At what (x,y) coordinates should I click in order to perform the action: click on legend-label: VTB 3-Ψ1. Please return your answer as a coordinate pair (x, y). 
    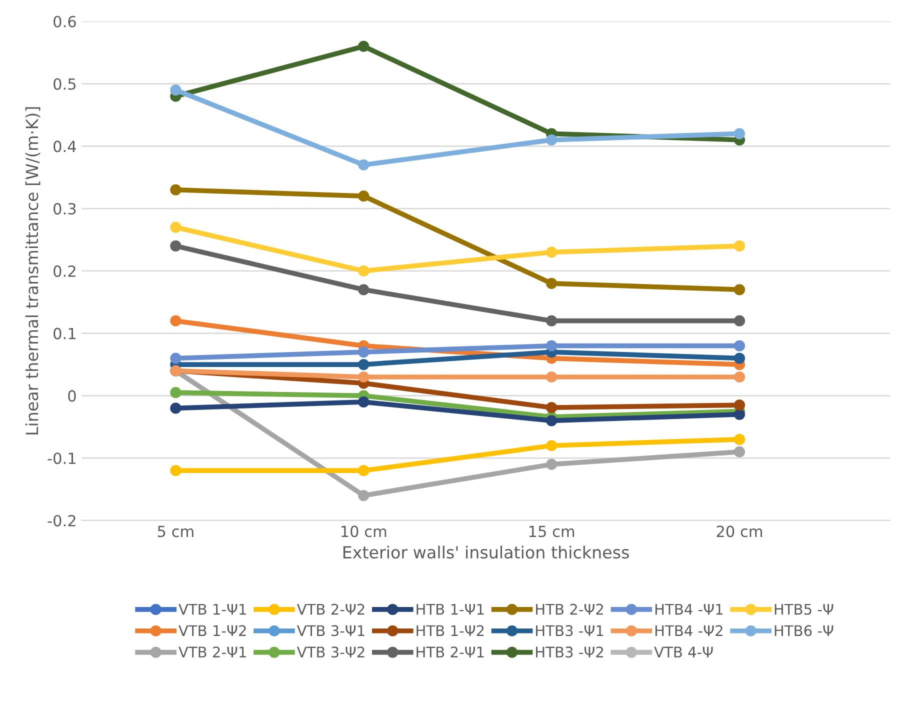
    Looking at the image, I should click on (330, 630).